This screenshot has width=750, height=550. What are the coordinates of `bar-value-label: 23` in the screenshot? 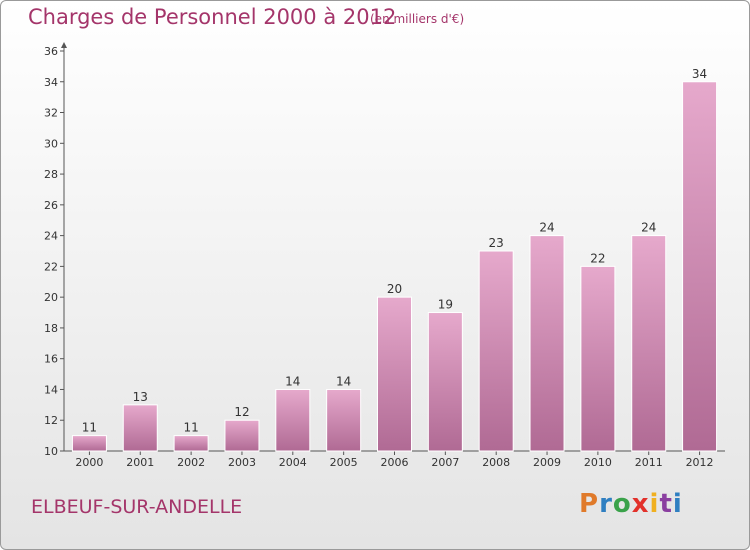 It's located at (496, 243).